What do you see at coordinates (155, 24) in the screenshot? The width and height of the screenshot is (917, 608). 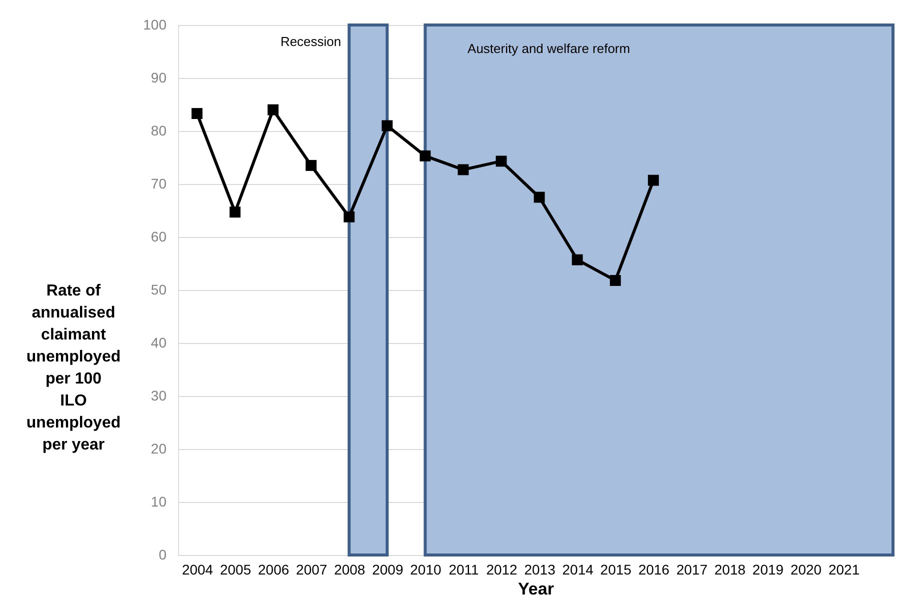 I see `y-tick-label: 100` at bounding box center [155, 24].